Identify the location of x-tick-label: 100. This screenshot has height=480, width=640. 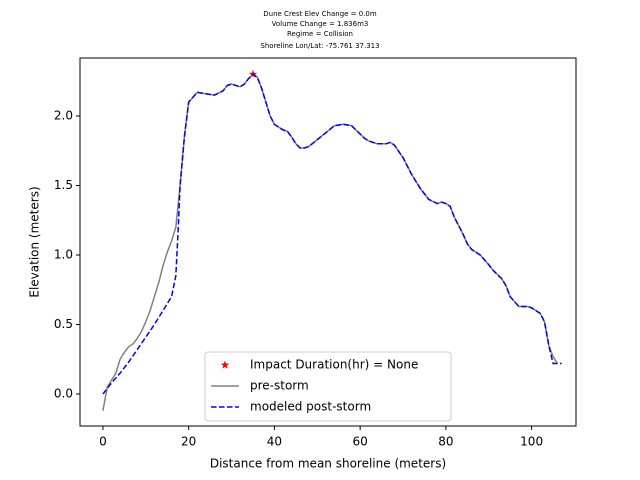
(531, 442).